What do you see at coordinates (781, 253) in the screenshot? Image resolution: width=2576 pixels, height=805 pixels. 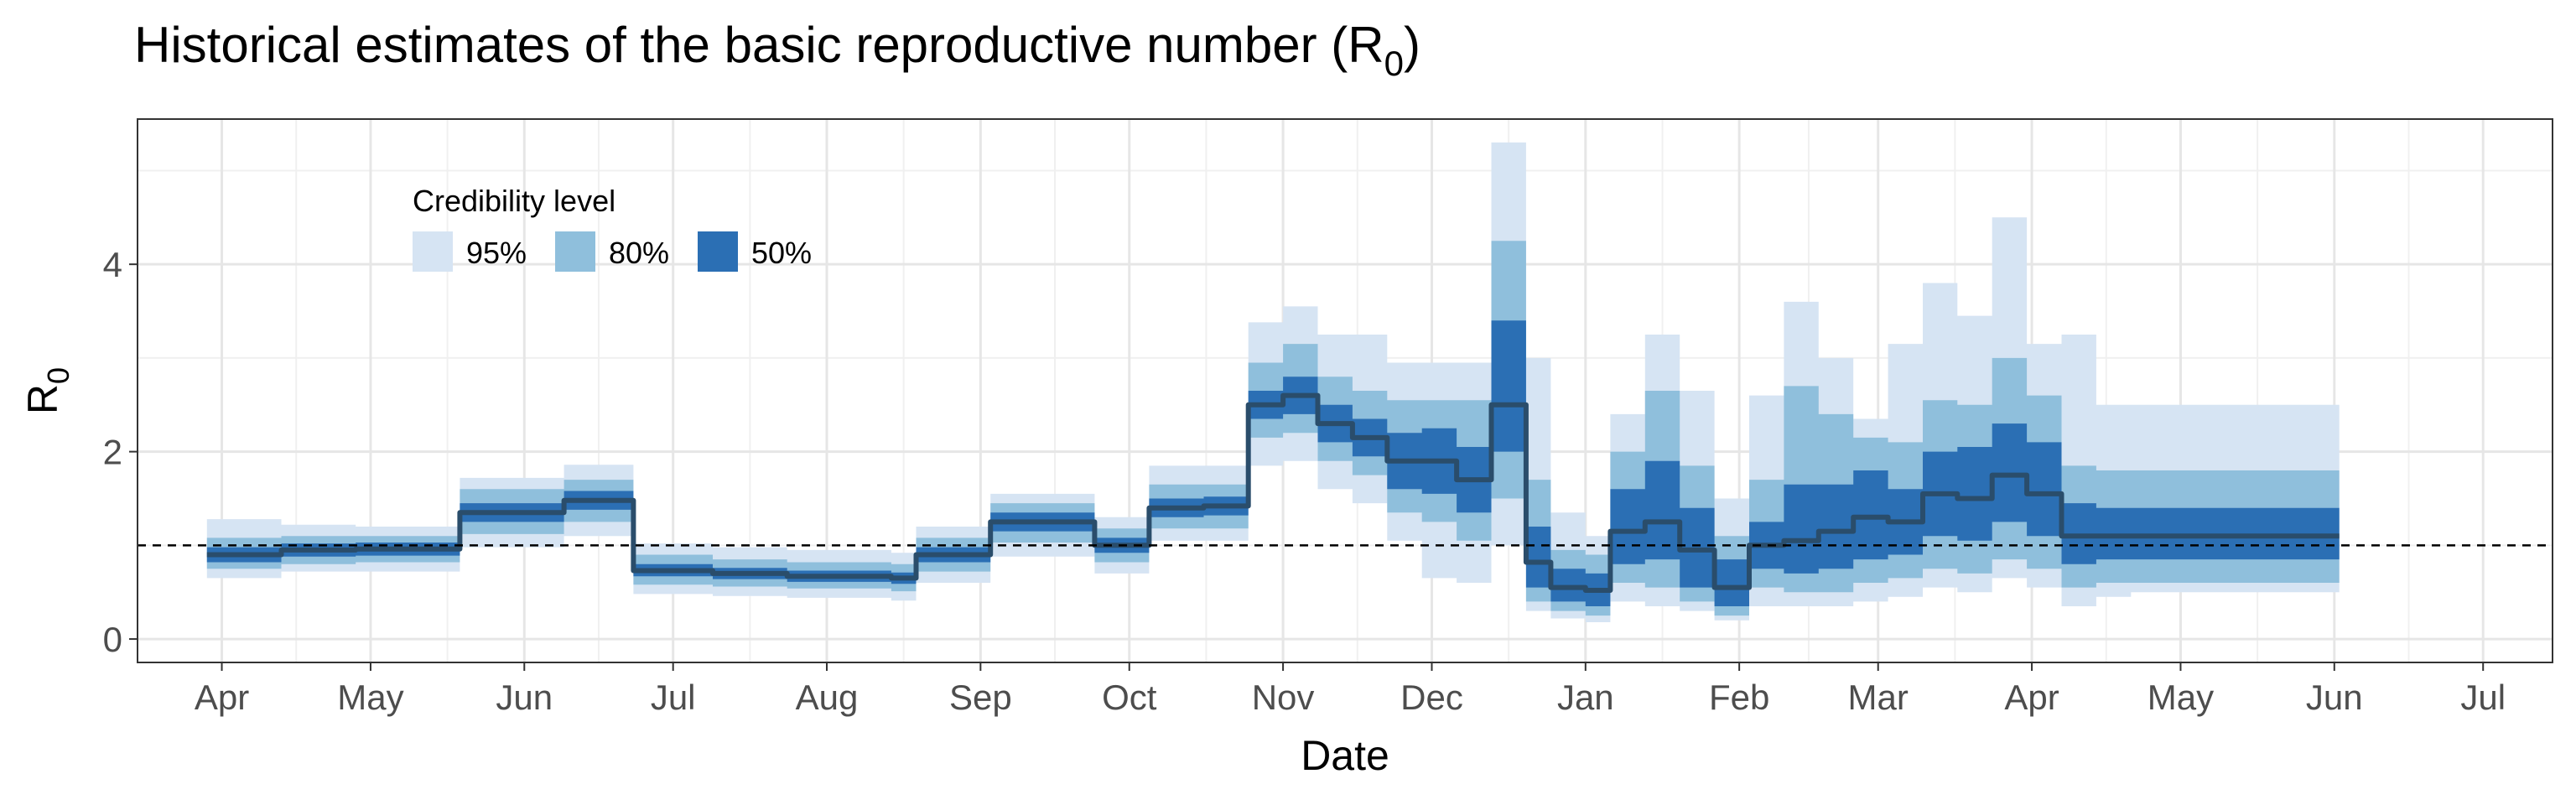 I see `legend-label-50: 50%` at bounding box center [781, 253].